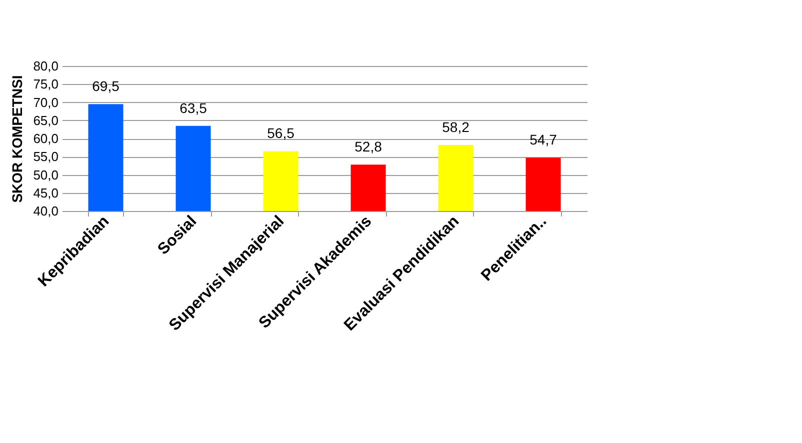 The width and height of the screenshot is (802, 443). I want to click on data-label: 52,8, so click(368, 146).